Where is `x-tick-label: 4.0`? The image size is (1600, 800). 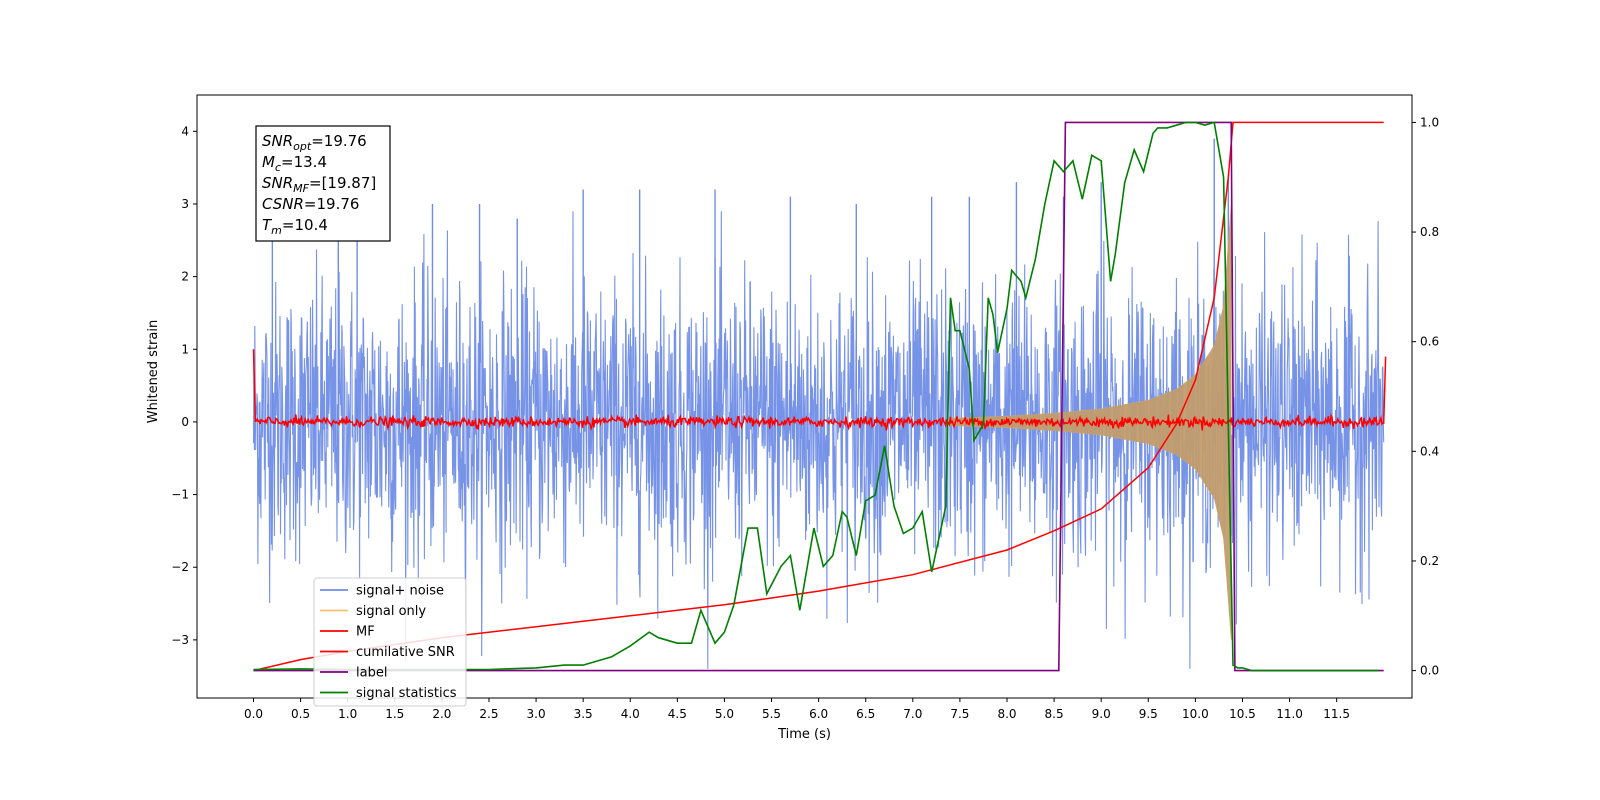
x-tick-label: 4.0 is located at coordinates (630, 714).